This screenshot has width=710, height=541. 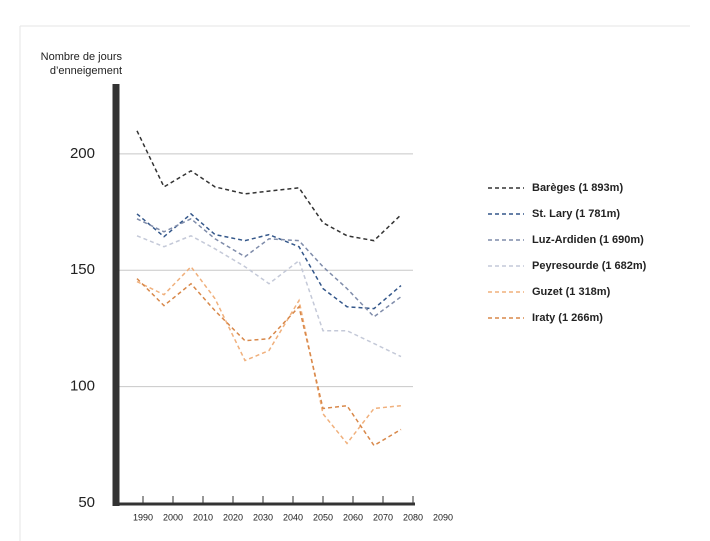 What do you see at coordinates (233, 517) in the screenshot?
I see `x-tick-label: 2020` at bounding box center [233, 517].